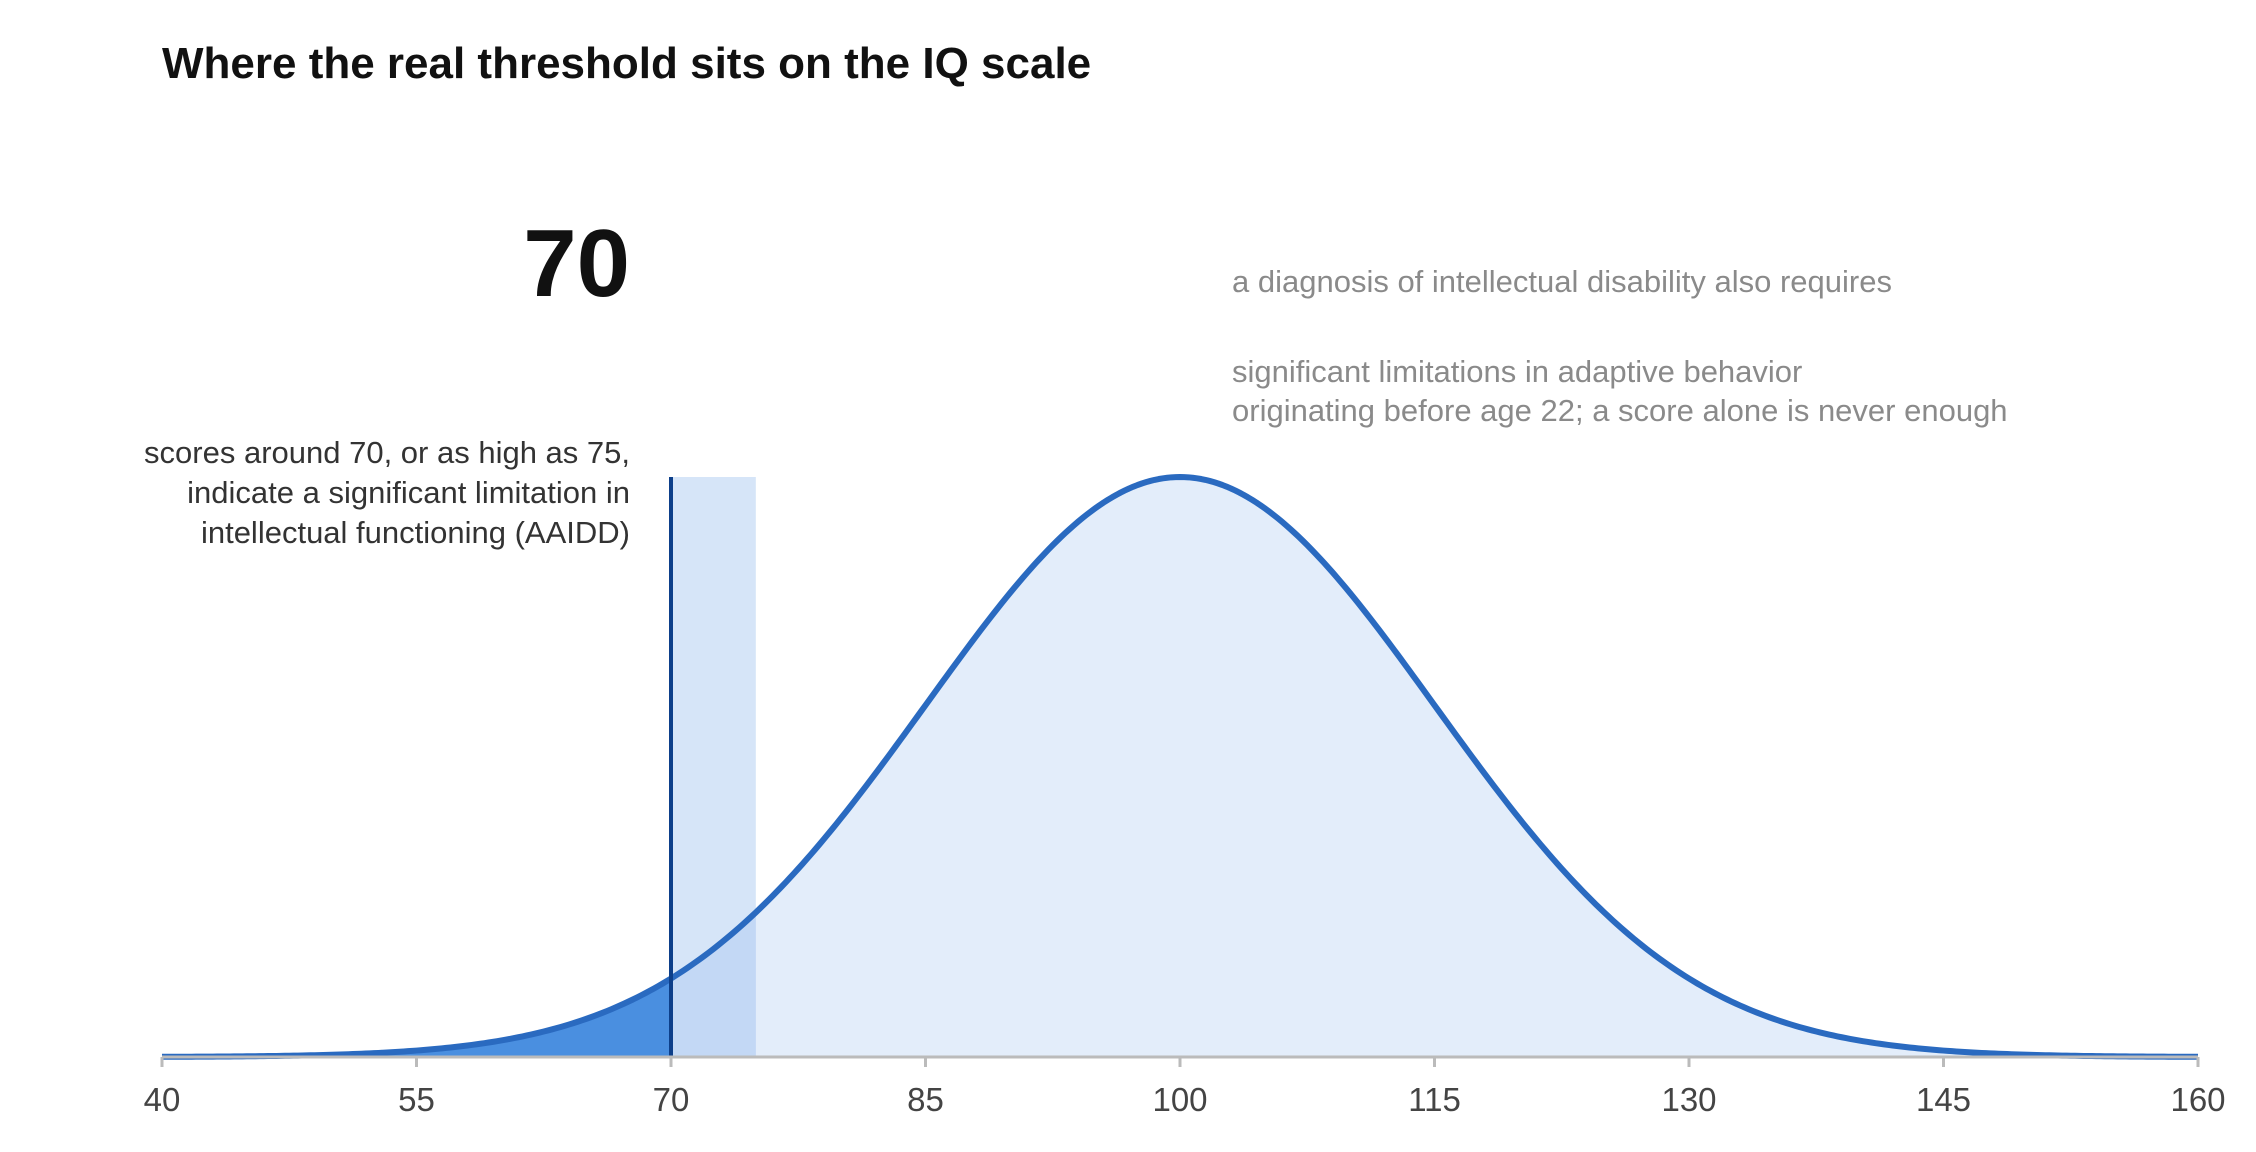  I want to click on x-tick-label-70: 70, so click(671, 1099).